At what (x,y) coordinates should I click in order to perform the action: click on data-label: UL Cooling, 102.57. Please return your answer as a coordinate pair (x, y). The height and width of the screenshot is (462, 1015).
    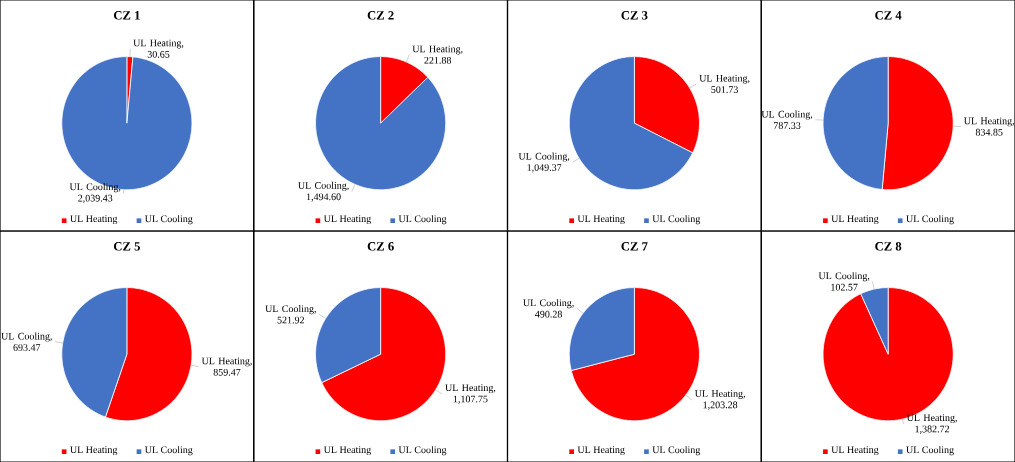
    Looking at the image, I should click on (844, 281).